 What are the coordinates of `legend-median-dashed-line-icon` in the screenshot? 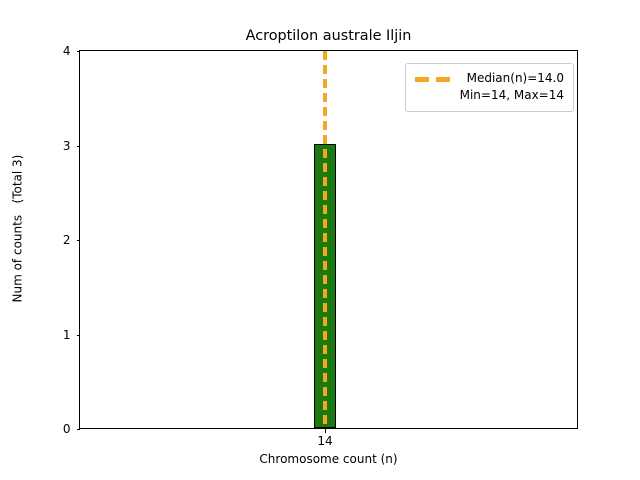 It's located at (432, 79).